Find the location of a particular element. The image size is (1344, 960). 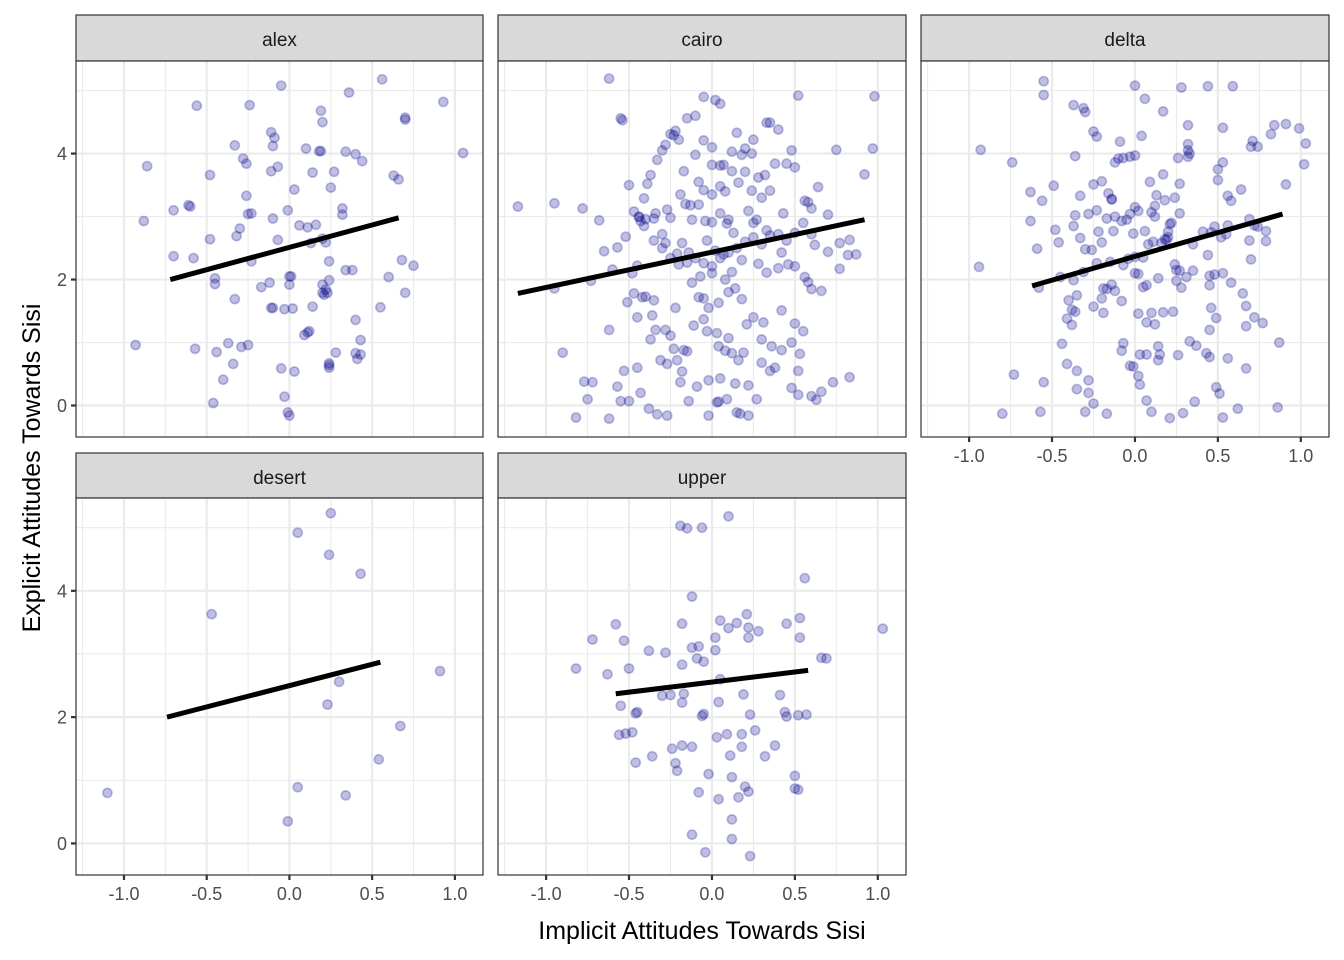

facet-strip-label: desert is located at coordinates (280, 478).